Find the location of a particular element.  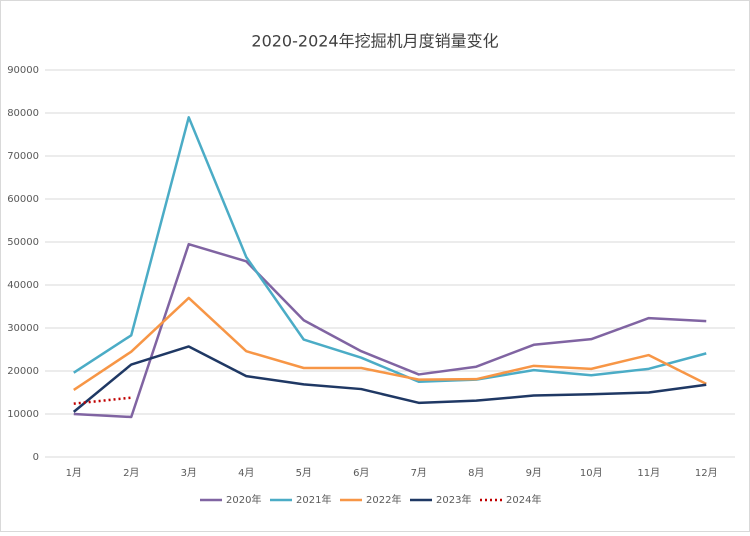

y-tick-label: 60000 is located at coordinates (23, 199).